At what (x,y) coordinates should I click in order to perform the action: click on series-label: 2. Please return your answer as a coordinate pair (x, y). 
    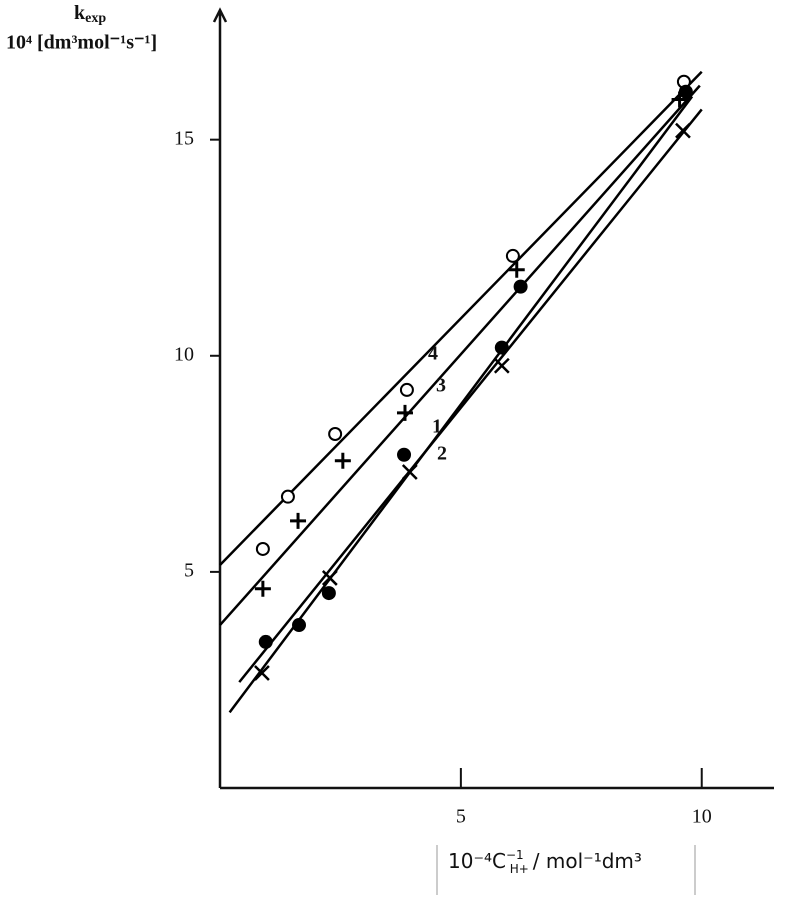
    Looking at the image, I should click on (442, 454).